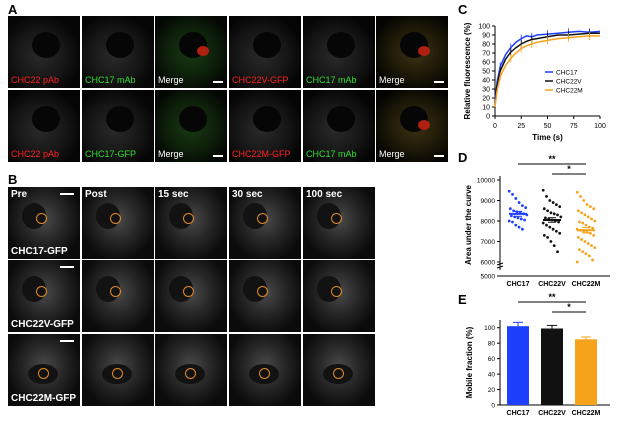 The image size is (617, 422). I want to click on frap-frame-r2-c3, so click(191, 296).